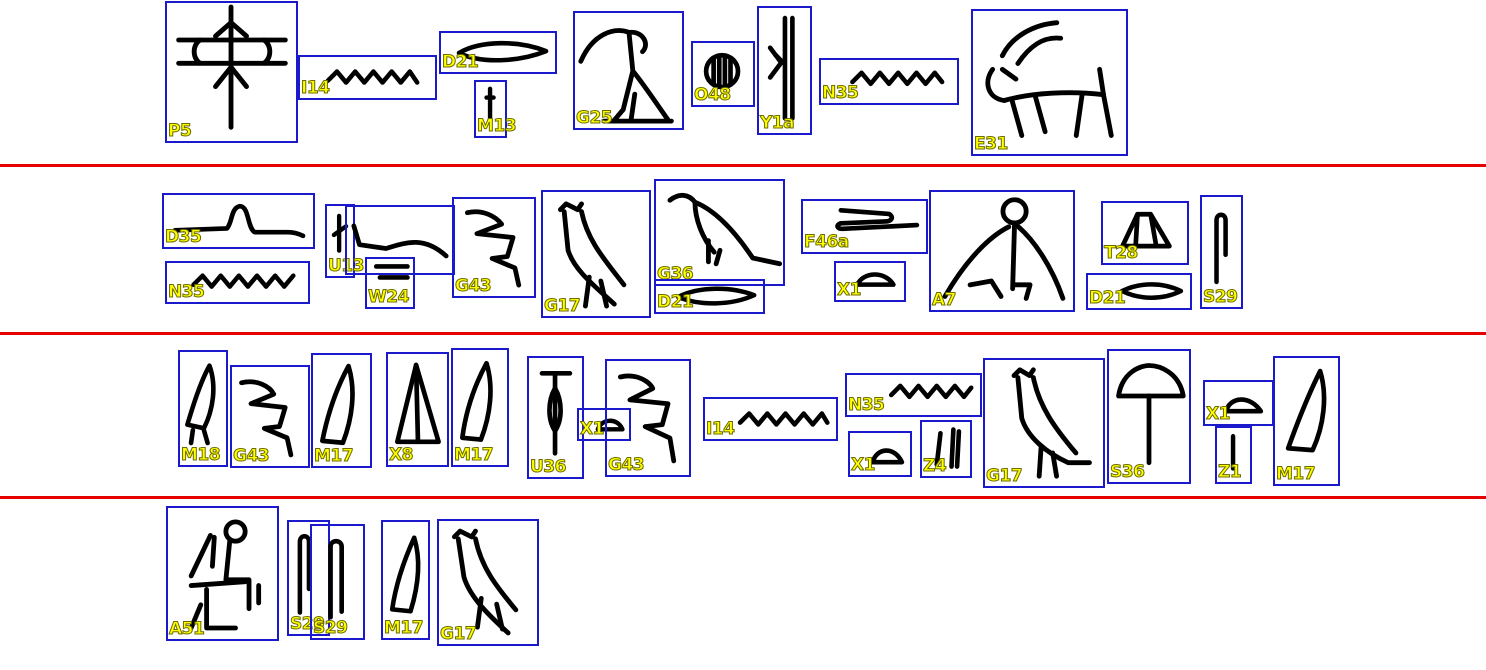 The width and height of the screenshot is (1486, 670). I want to click on sign-box, so click(400, 240).